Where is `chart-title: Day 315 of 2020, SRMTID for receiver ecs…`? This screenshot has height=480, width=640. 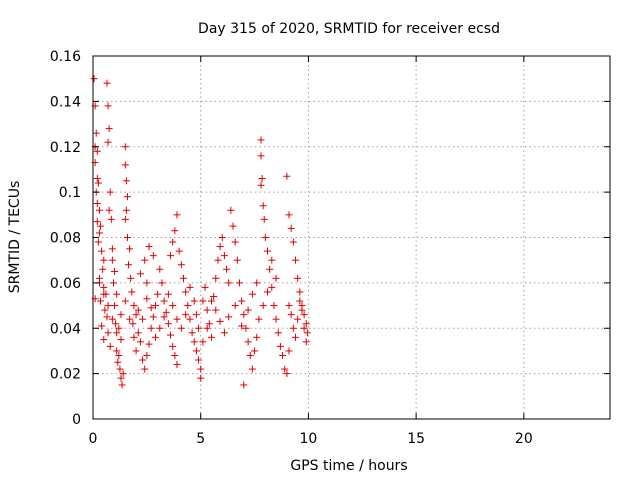
chart-title: Day 315 of 2020, SRMTID for receiver ecs… is located at coordinates (349, 29).